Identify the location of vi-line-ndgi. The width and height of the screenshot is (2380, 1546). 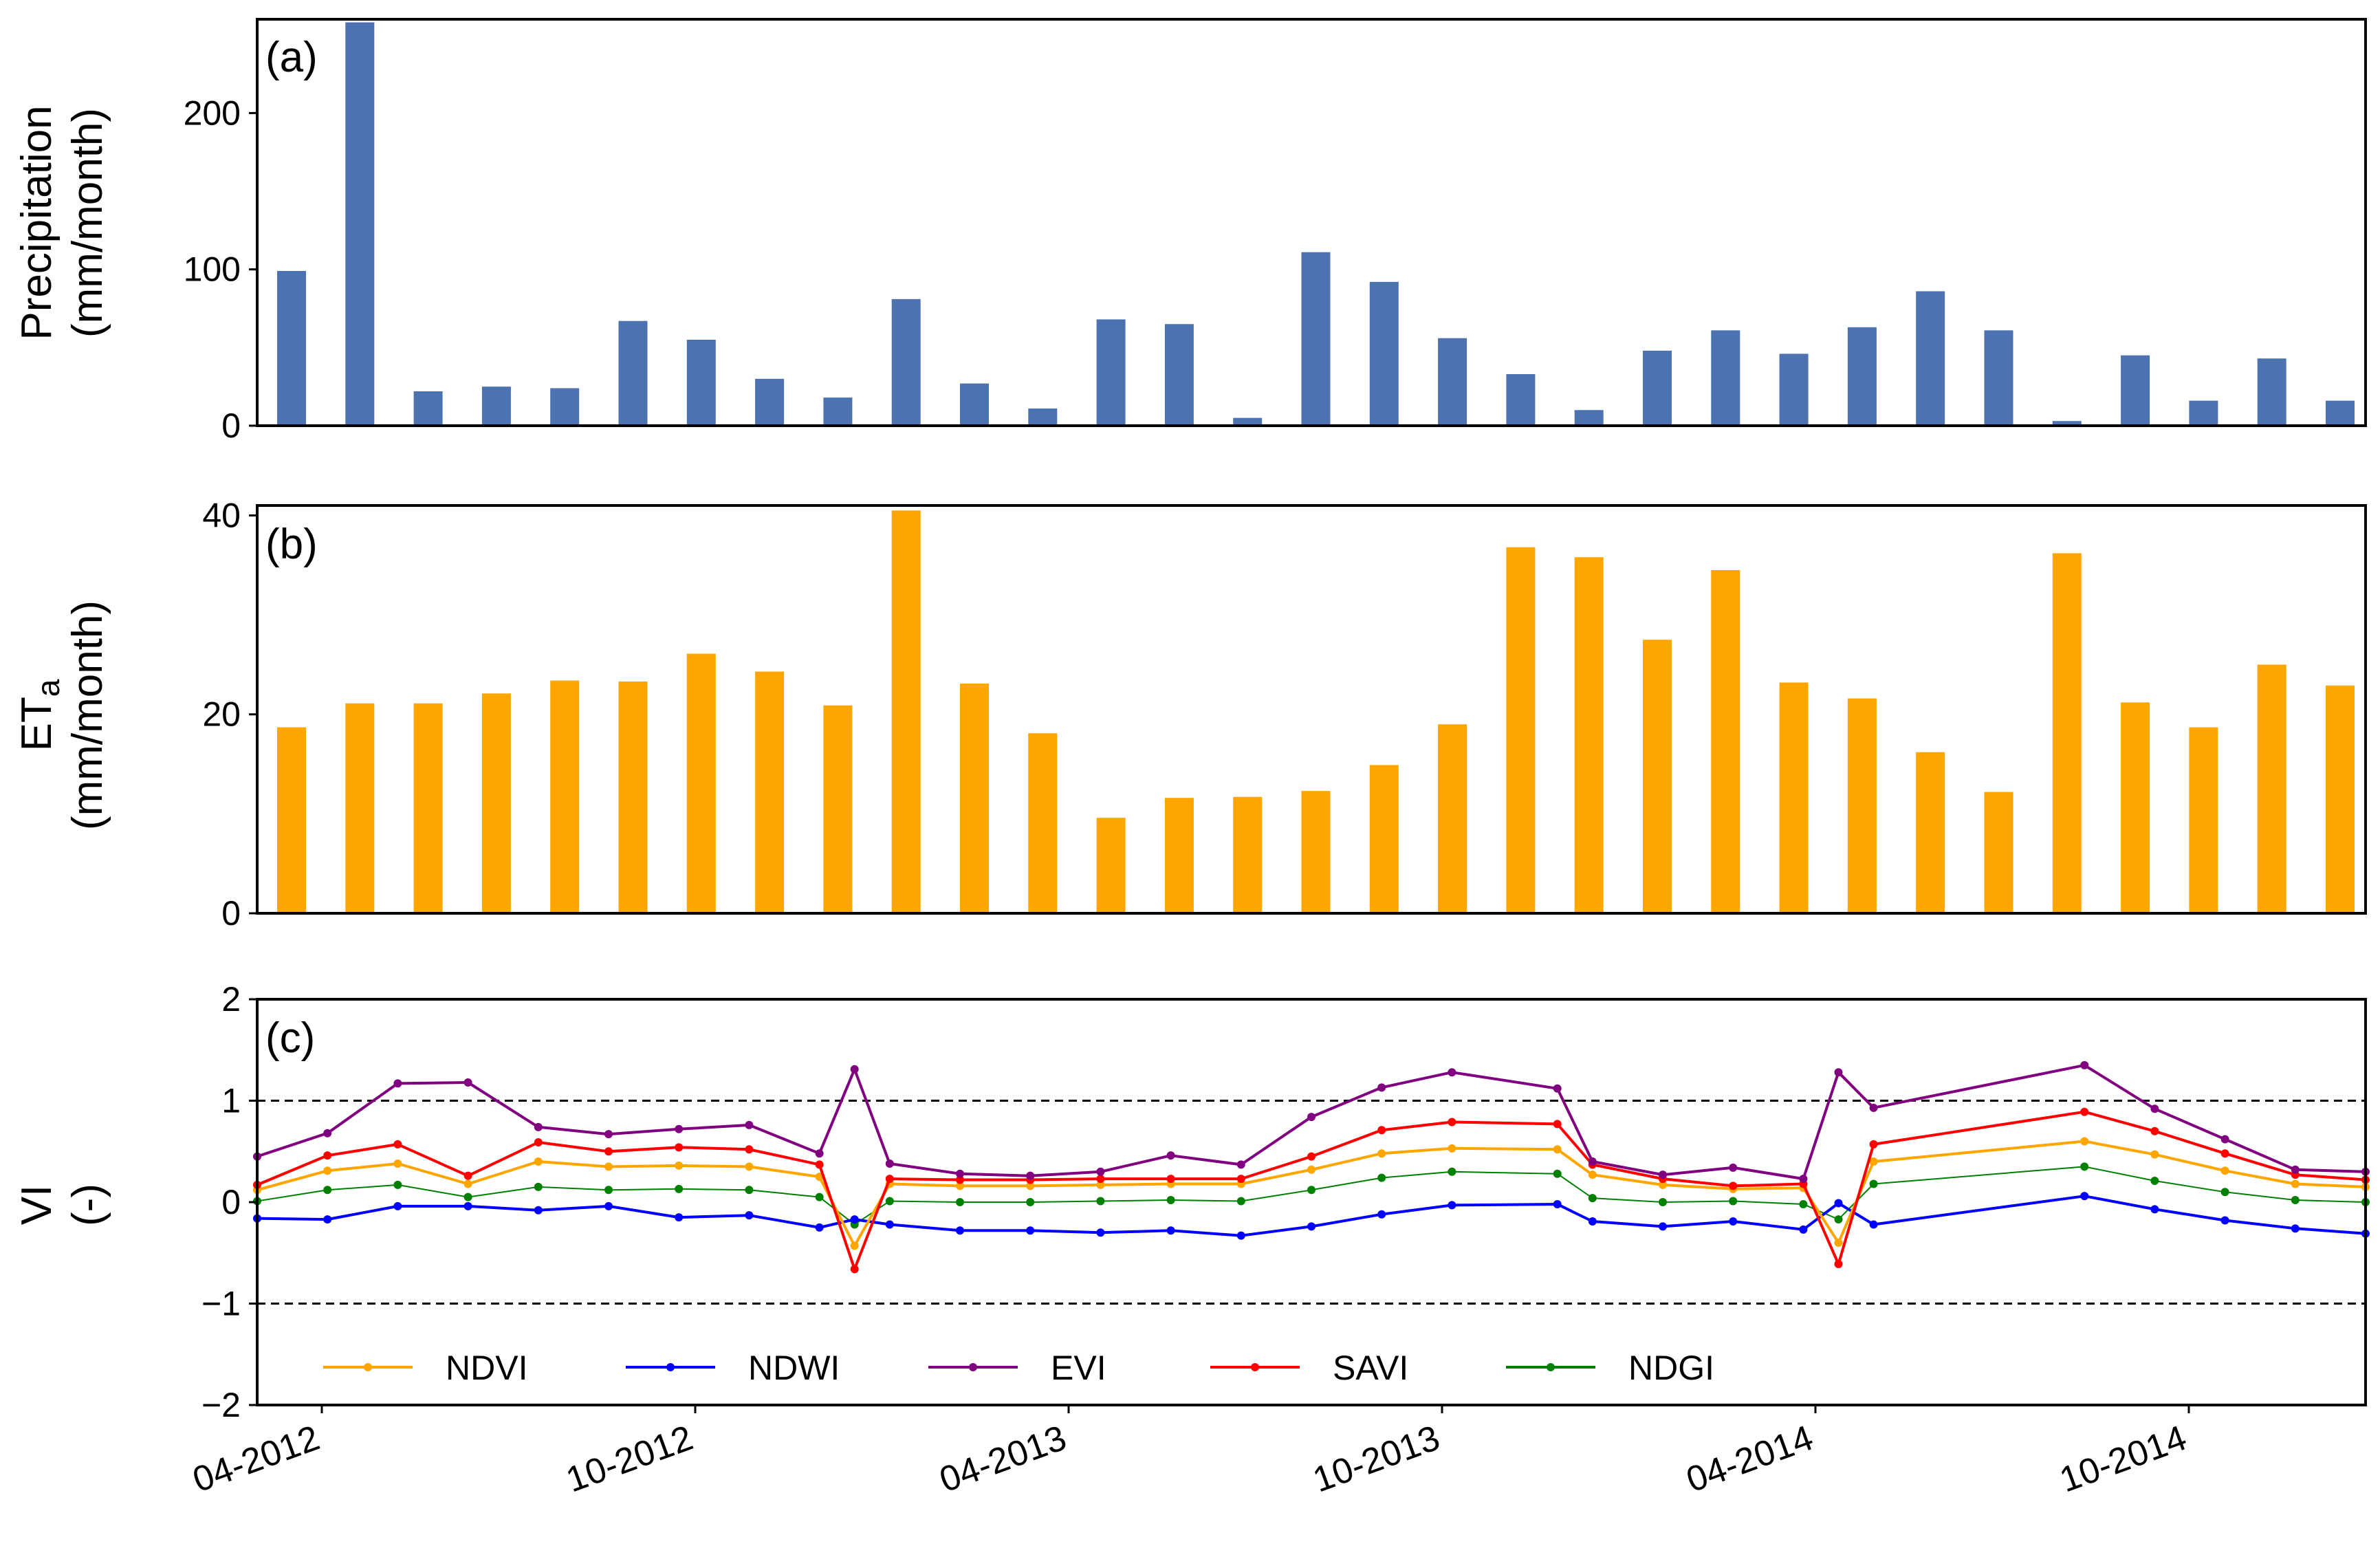
(1311, 1196).